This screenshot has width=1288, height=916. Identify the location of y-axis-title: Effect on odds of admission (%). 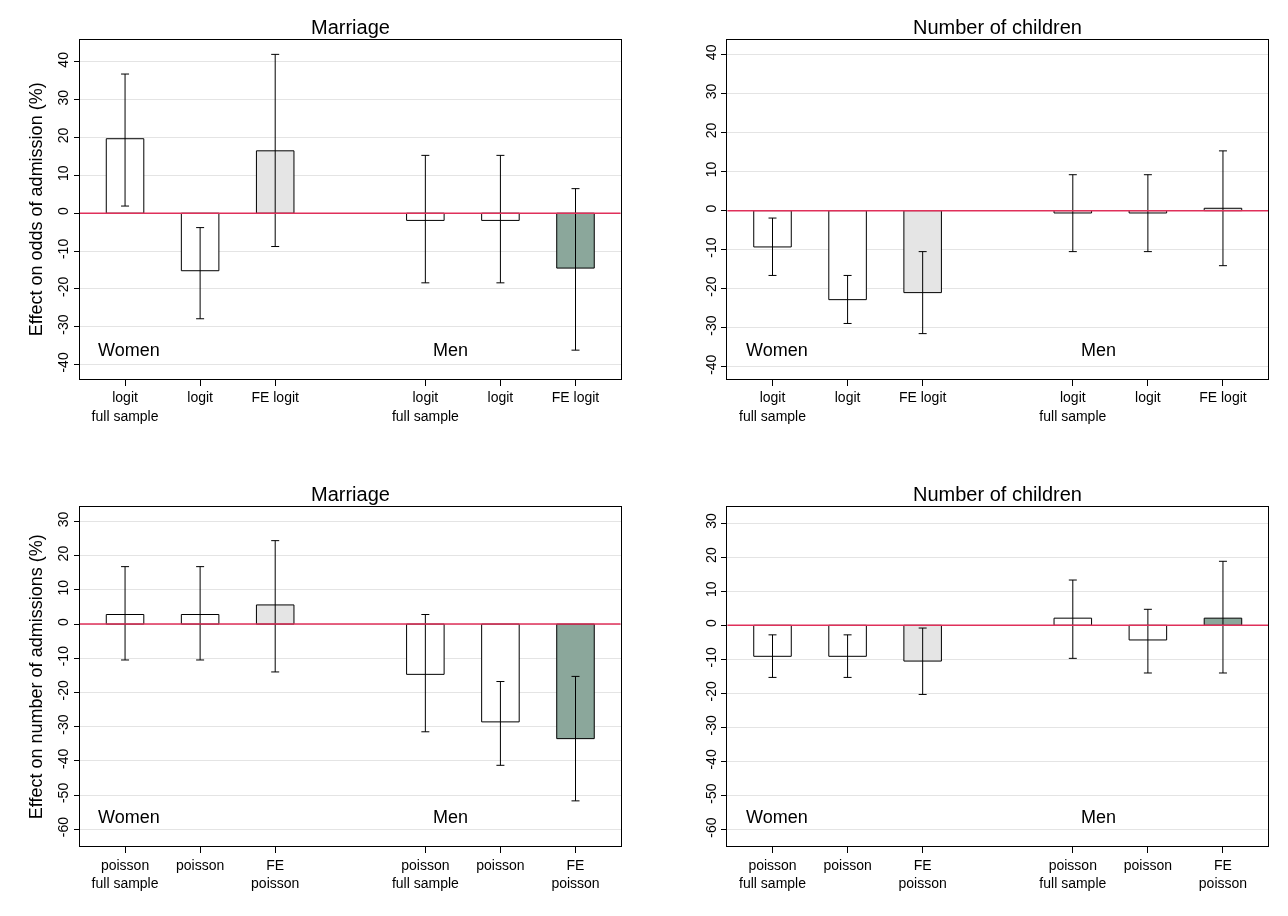
(35, 209).